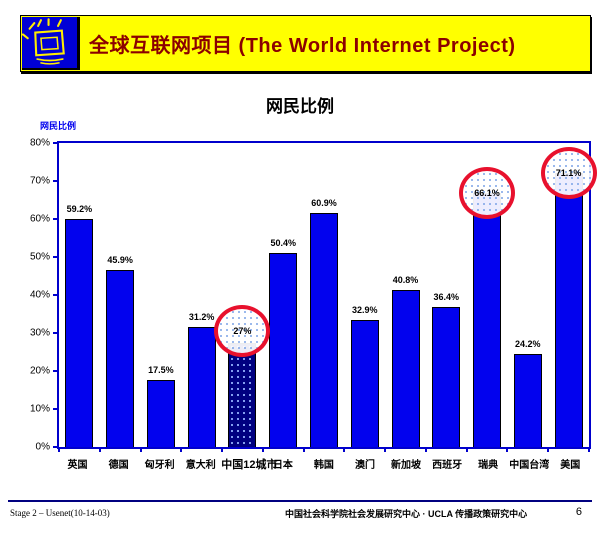 This screenshot has height=540, width=600. I want to click on highlight-circle-中国12城市: 27%, so click(242, 331).